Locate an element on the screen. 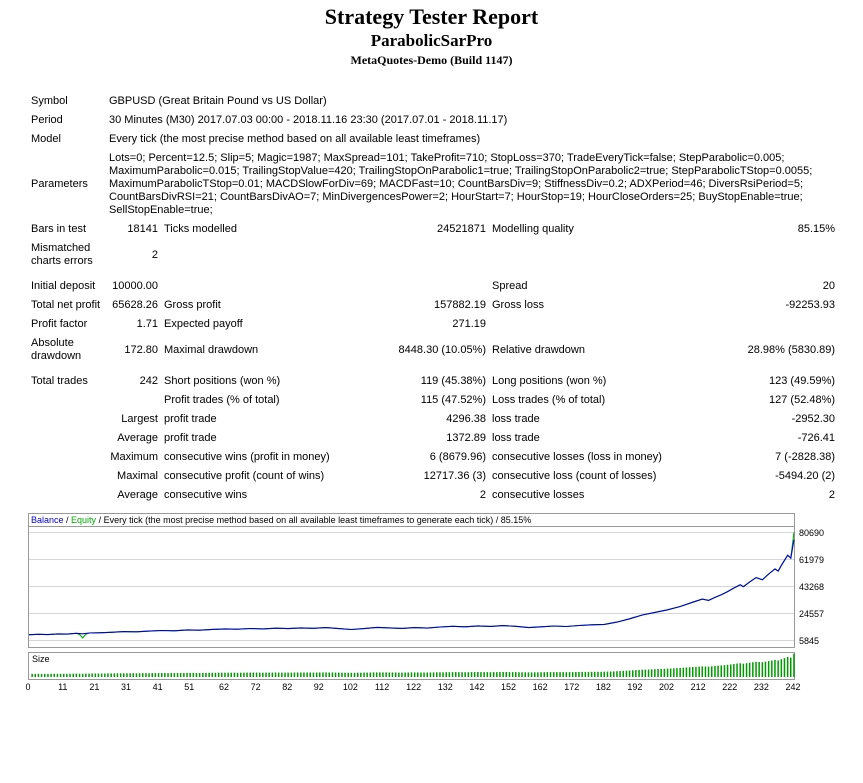 The image size is (863, 783). balance-curve-svg is located at coordinates (412, 587).